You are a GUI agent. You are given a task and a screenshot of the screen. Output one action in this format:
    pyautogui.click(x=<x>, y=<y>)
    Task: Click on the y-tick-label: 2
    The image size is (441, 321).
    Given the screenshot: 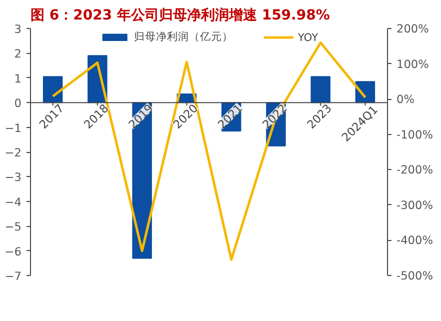 What is the action you would take?
    pyautogui.click(x=18, y=53)
    